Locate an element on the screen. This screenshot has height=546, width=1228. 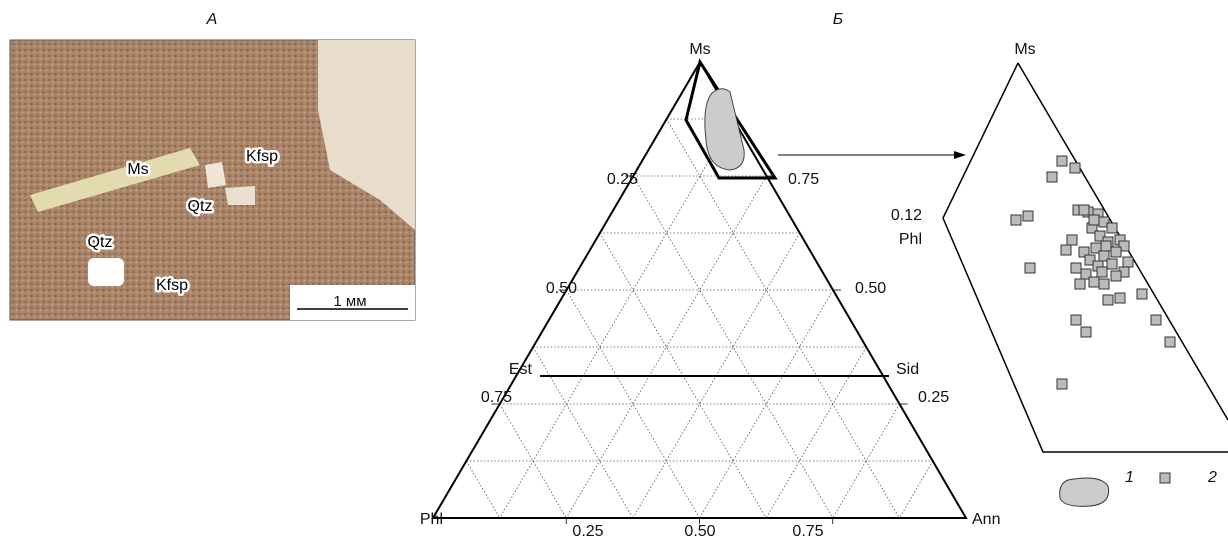
zoom-region is located at coordinates (731, 119).